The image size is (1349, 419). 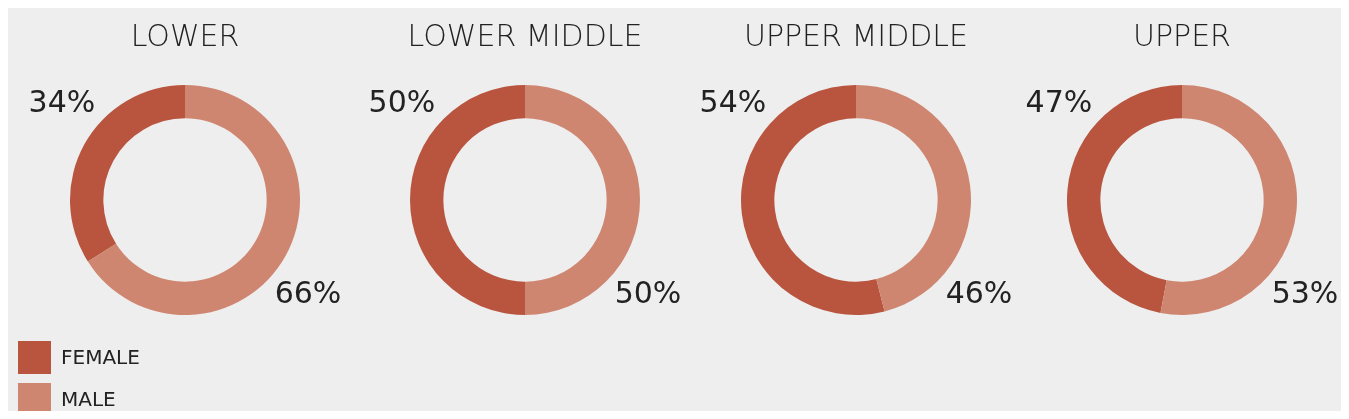 What do you see at coordinates (979, 293) in the screenshot?
I see `data-label: 46%` at bounding box center [979, 293].